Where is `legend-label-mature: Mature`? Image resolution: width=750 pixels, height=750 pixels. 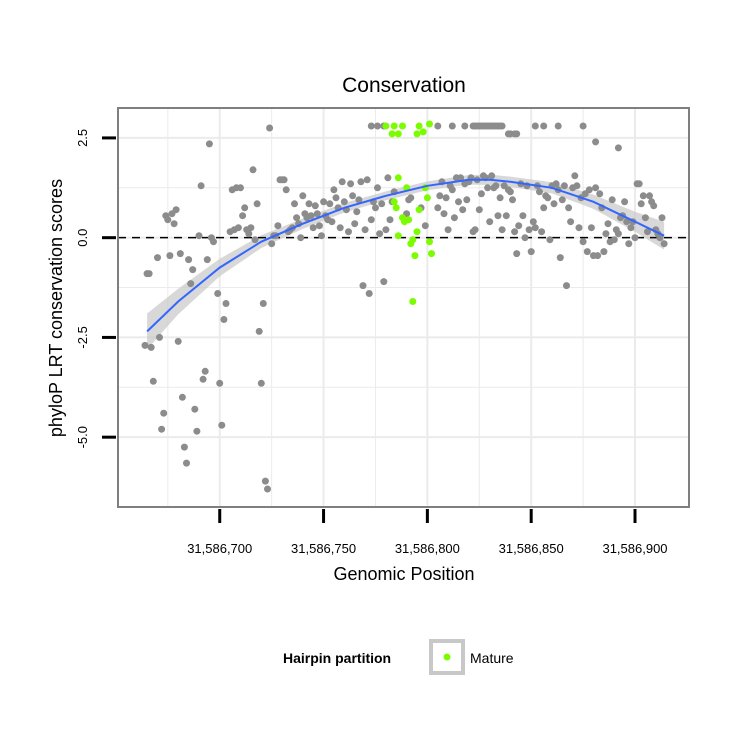 legend-label-mature: Mature is located at coordinates (492, 658).